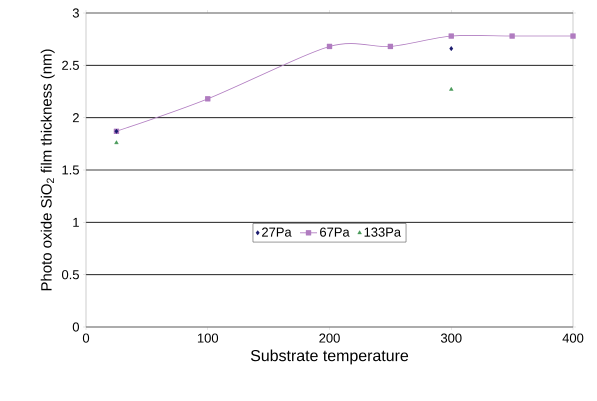  Describe the element at coordinates (75, 327) in the screenshot. I see `y-tick-label: 0` at that location.